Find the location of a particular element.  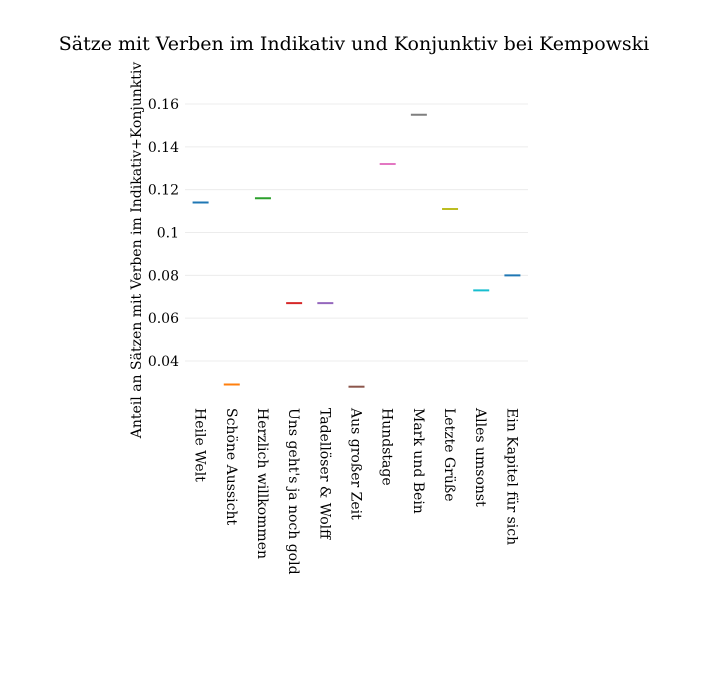

x-tick-label: Uns geht's ja noch gold is located at coordinates (293, 491).